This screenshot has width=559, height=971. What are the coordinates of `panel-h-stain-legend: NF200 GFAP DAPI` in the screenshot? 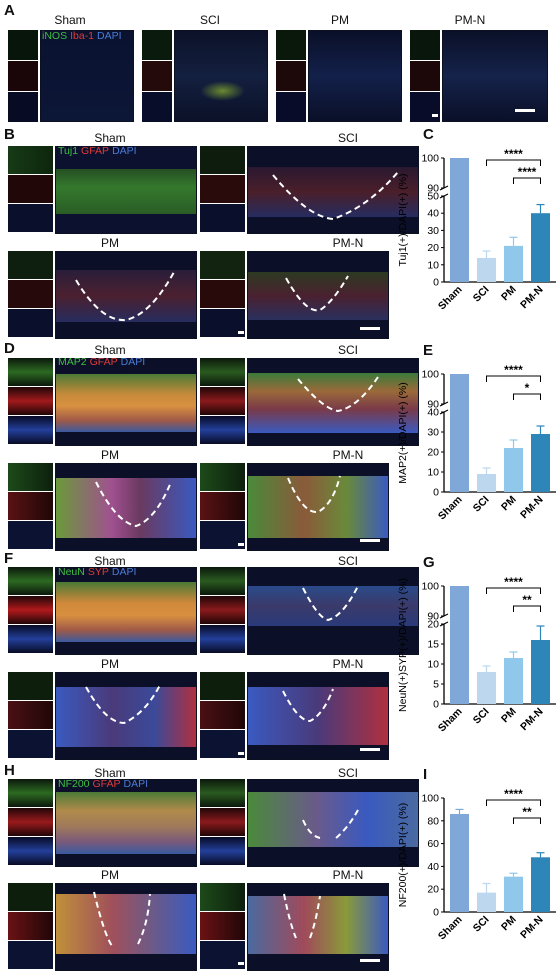 It's located at (104, 784).